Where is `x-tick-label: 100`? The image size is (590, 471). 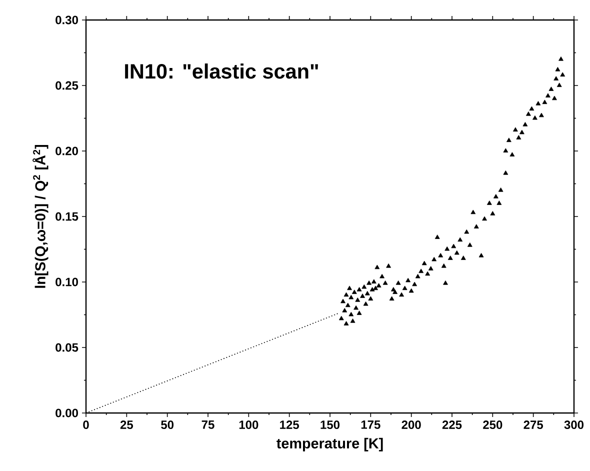 x-tick-label: 100 is located at coordinates (248, 425).